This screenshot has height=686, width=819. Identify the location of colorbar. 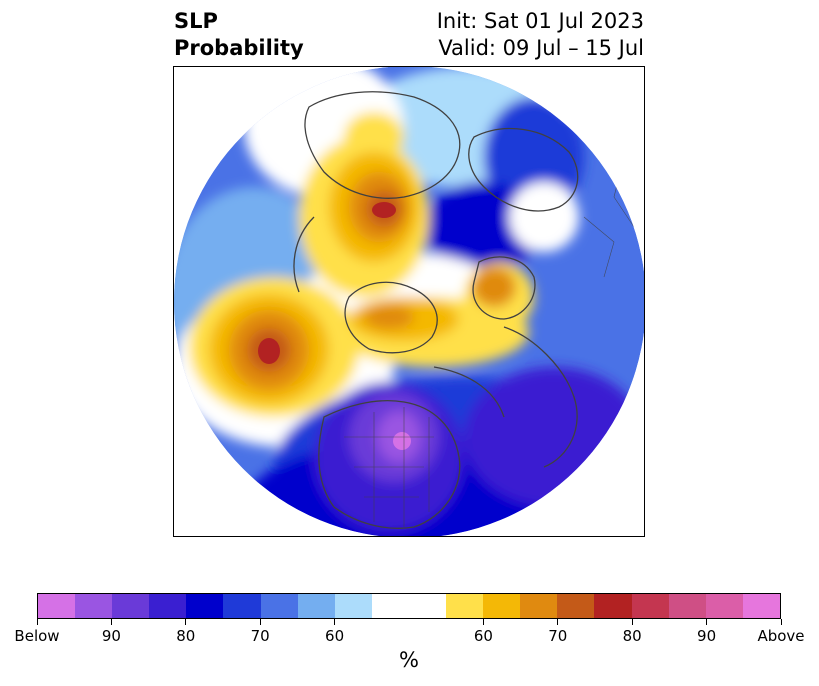
(409, 606).